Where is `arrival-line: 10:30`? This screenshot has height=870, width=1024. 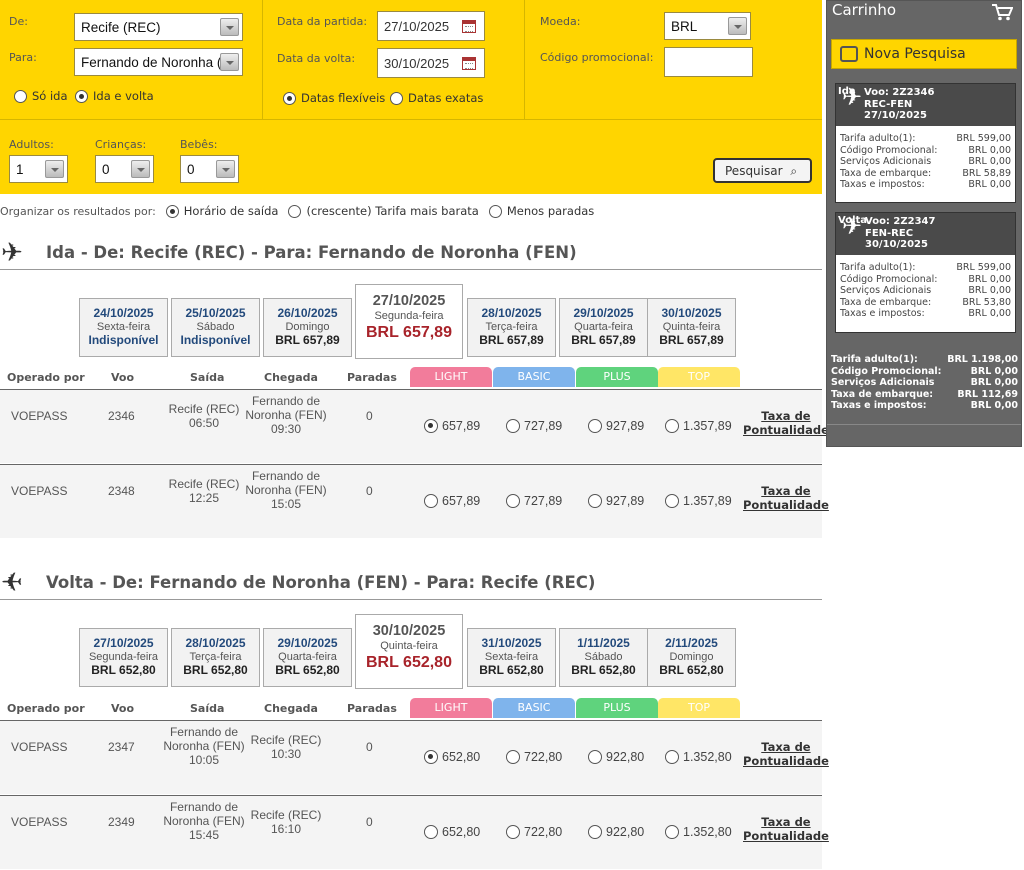
arrival-line: 10:30 is located at coordinates (286, 754).